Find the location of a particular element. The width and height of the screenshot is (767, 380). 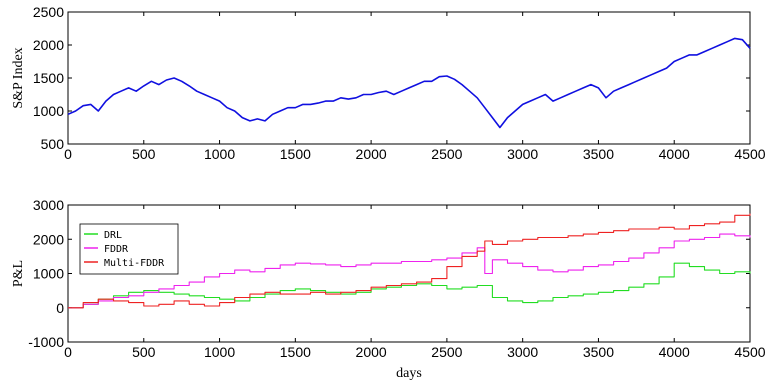

y-tick-label: -1000 is located at coordinates (46, 342).